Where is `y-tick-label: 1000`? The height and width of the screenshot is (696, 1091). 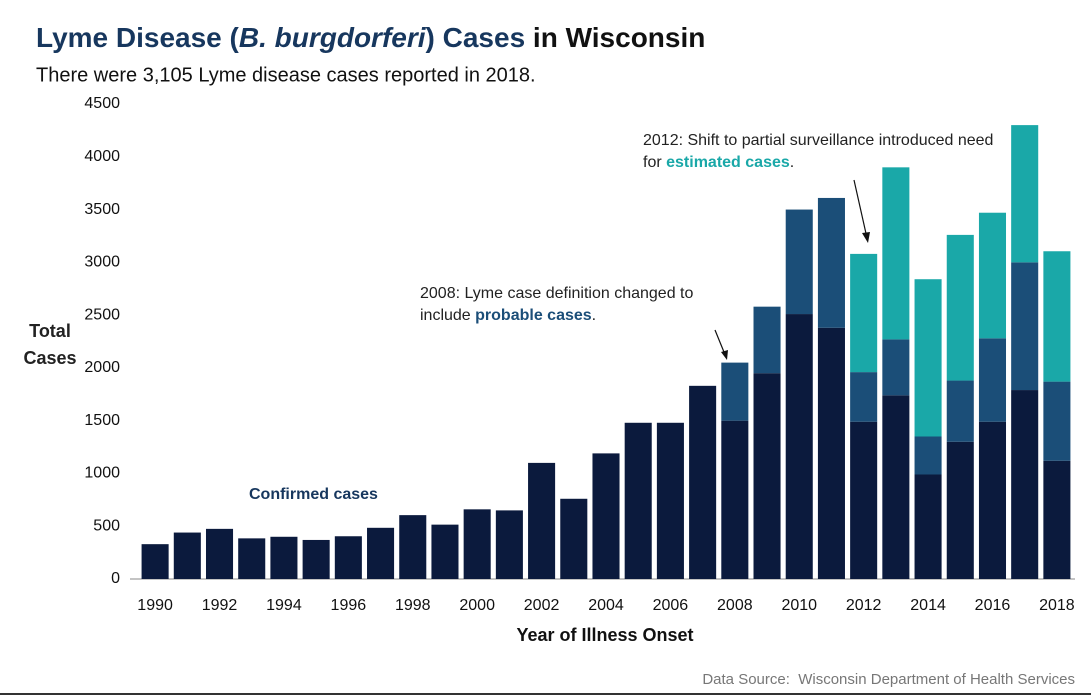
y-tick-label: 1000 is located at coordinates (102, 473).